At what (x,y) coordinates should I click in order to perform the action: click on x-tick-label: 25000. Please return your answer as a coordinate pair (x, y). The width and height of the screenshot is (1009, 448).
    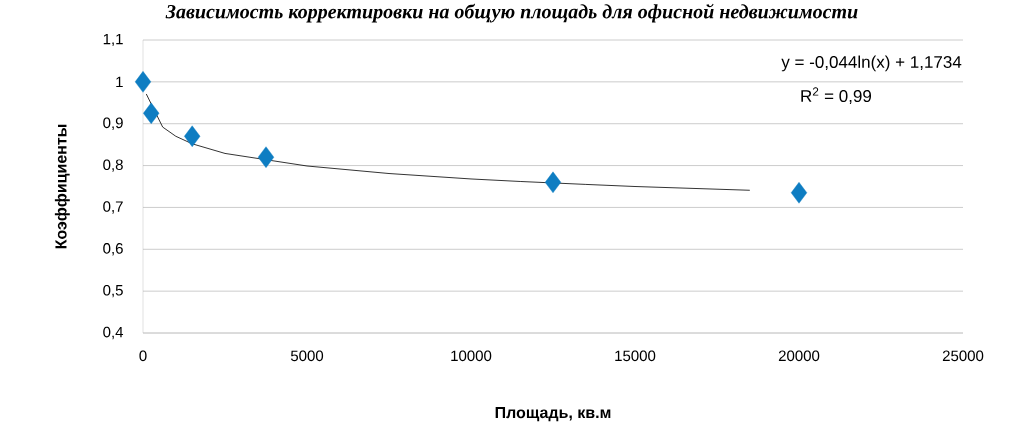
    Looking at the image, I should click on (963, 356).